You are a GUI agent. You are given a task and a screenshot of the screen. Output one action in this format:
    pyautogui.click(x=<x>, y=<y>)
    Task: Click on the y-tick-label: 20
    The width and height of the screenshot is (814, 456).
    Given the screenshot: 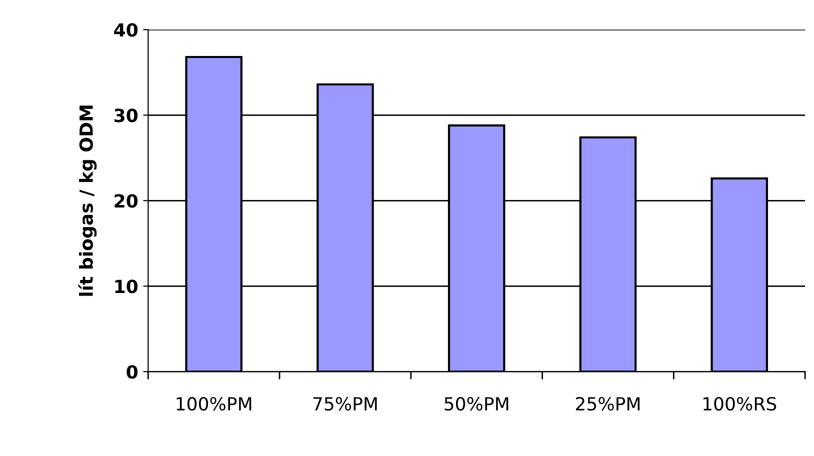 What is the action you would take?
    pyautogui.click(x=126, y=201)
    